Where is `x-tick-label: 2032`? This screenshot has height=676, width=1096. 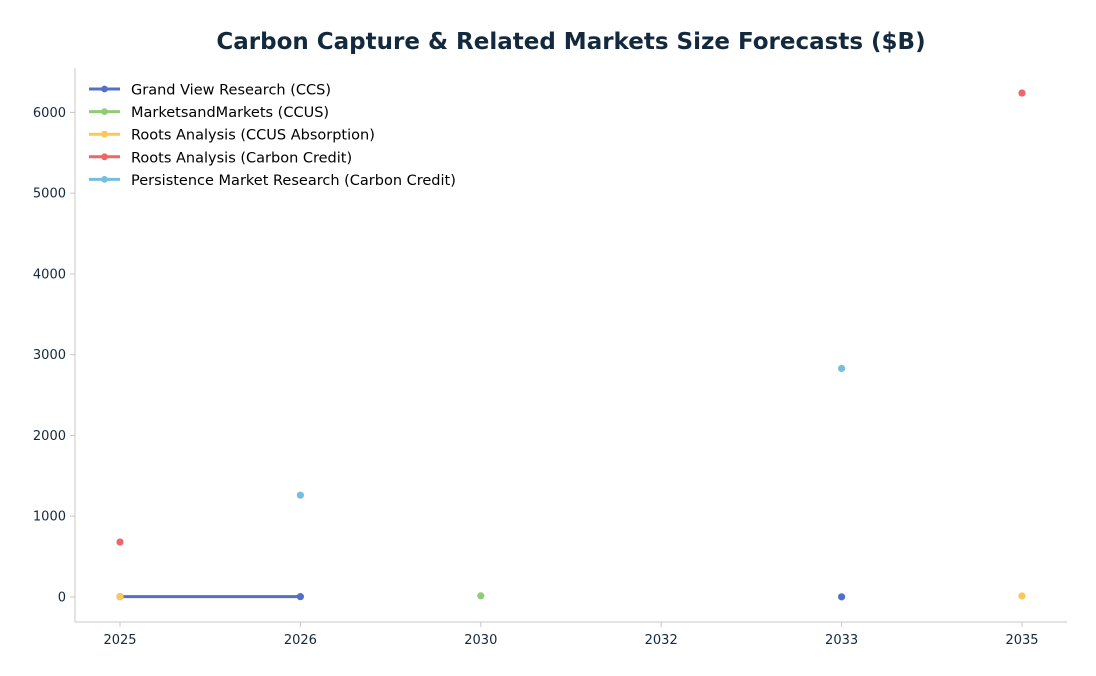 x-tick-label: 2032 is located at coordinates (661, 640).